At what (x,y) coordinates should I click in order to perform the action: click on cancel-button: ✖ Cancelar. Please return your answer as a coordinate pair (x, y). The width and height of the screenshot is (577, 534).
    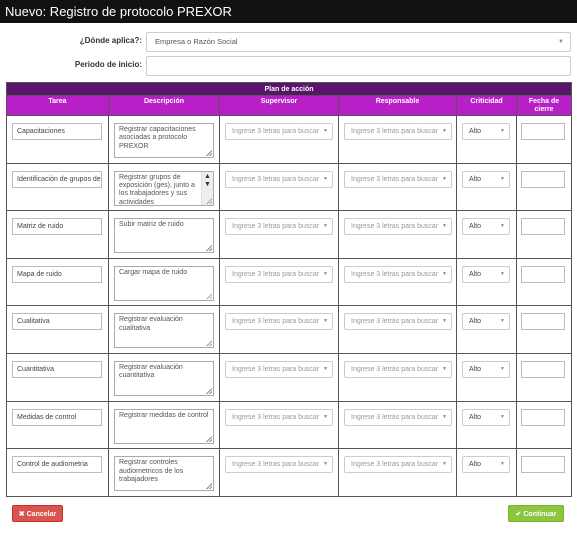
    Looking at the image, I should click on (37, 513).